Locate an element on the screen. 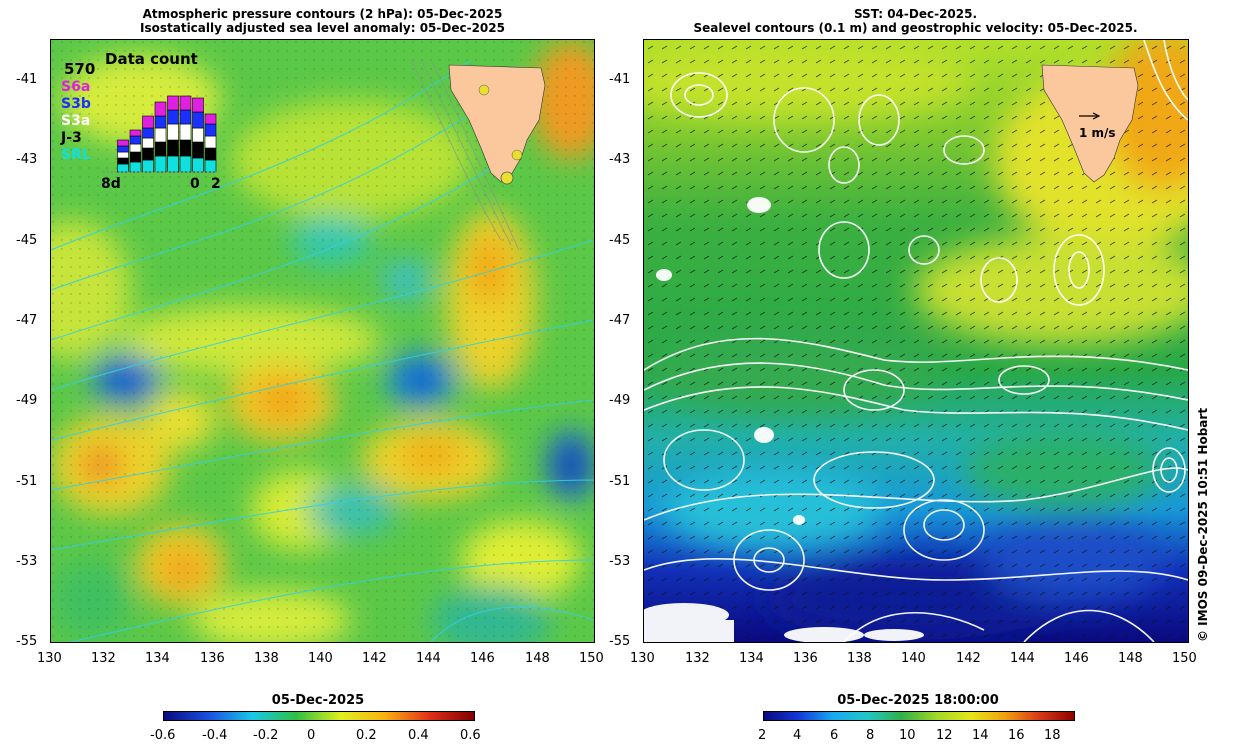  data-count-axis-end: 2 is located at coordinates (216, 184).